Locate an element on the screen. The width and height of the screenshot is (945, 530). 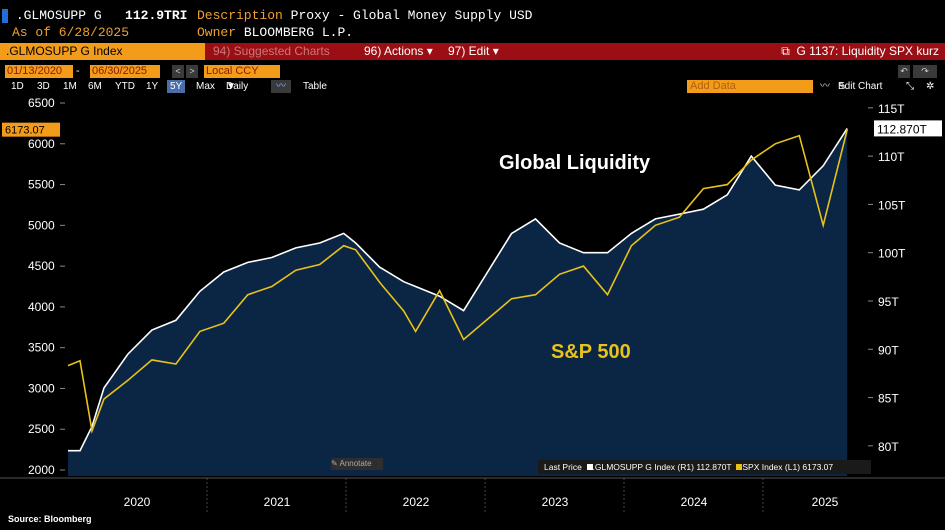
ticker: .GLMOSUPP G is located at coordinates (58, 15).